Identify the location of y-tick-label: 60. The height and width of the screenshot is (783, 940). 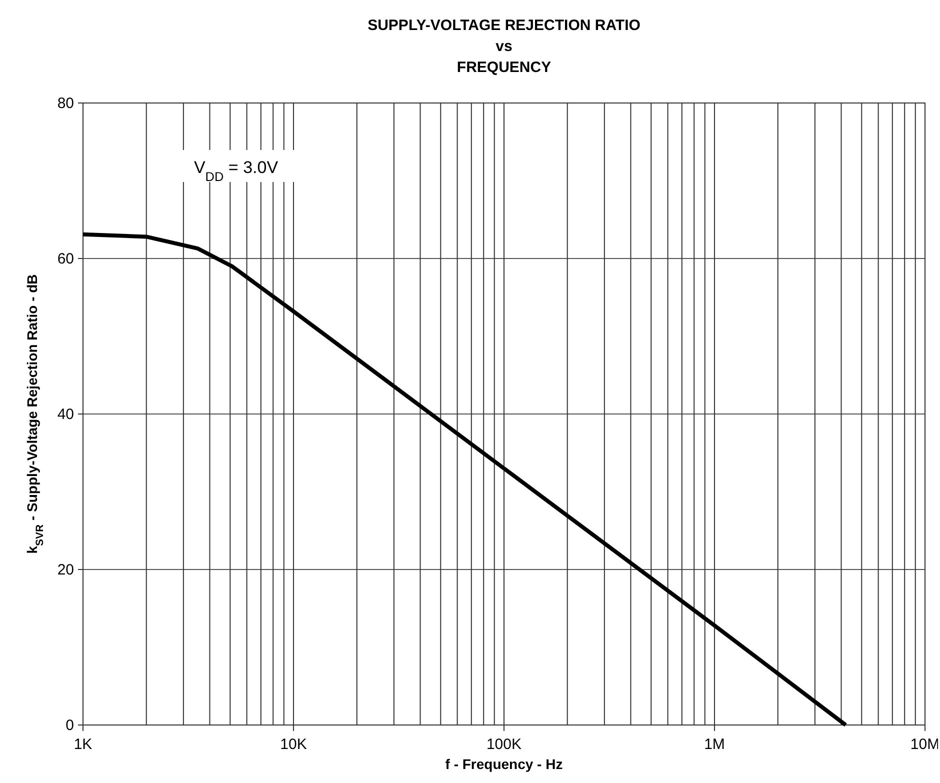
(65, 259).